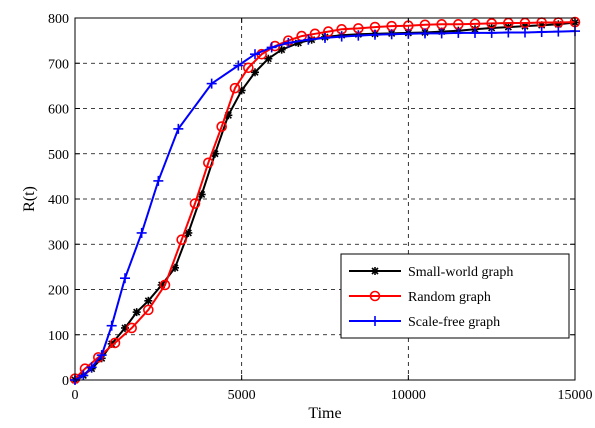 The width and height of the screenshot is (595, 428). What do you see at coordinates (58, 155) in the screenshot?
I see `y-tick-label: 500` at bounding box center [58, 155].